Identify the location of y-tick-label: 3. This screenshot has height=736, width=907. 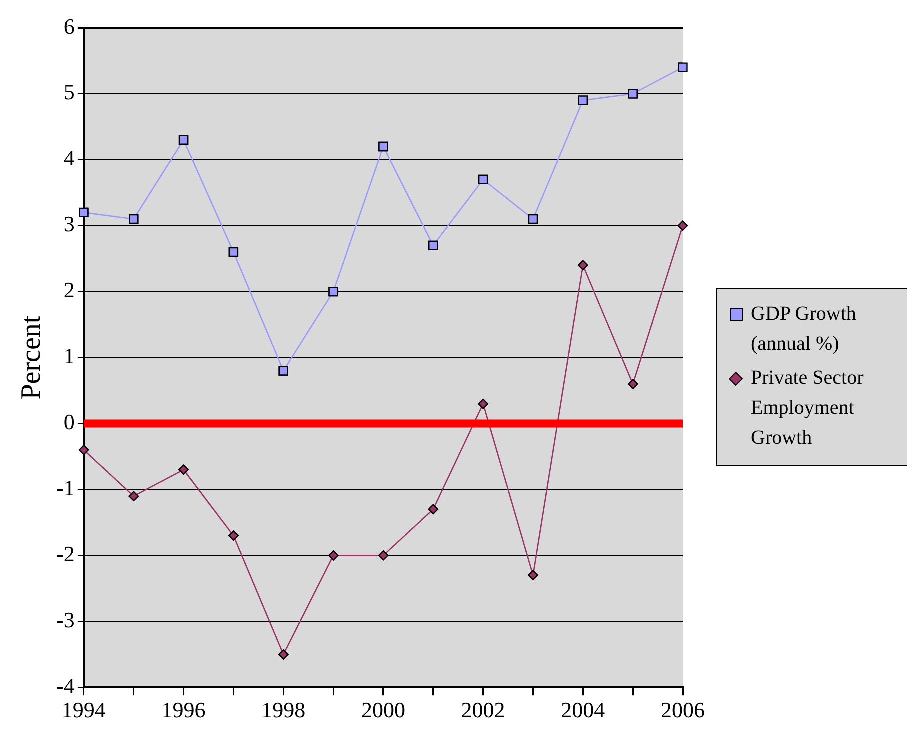
(69, 224).